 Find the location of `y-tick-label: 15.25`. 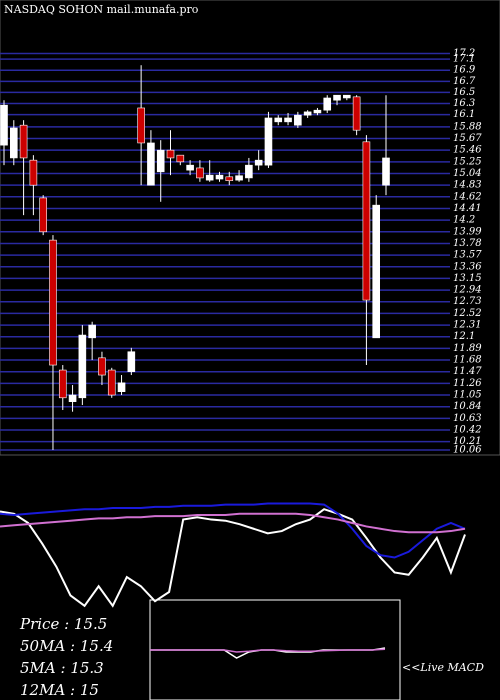

y-tick-label: 15.25 is located at coordinates (467, 161).